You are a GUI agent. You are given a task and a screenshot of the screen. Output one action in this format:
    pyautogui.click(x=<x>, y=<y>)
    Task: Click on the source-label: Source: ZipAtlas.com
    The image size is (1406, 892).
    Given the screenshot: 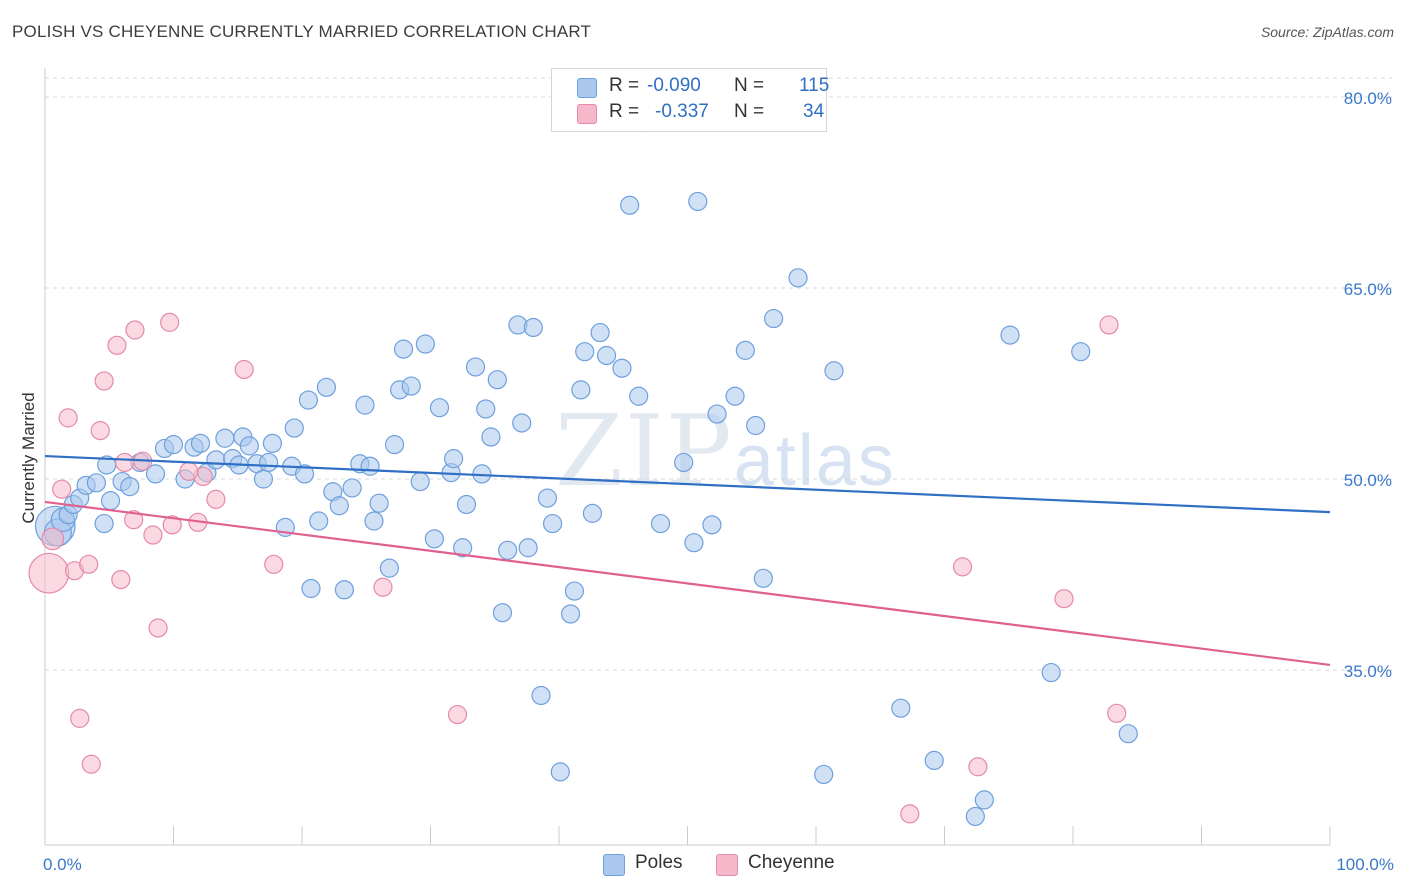 What is the action you would take?
    pyautogui.click(x=1327, y=32)
    